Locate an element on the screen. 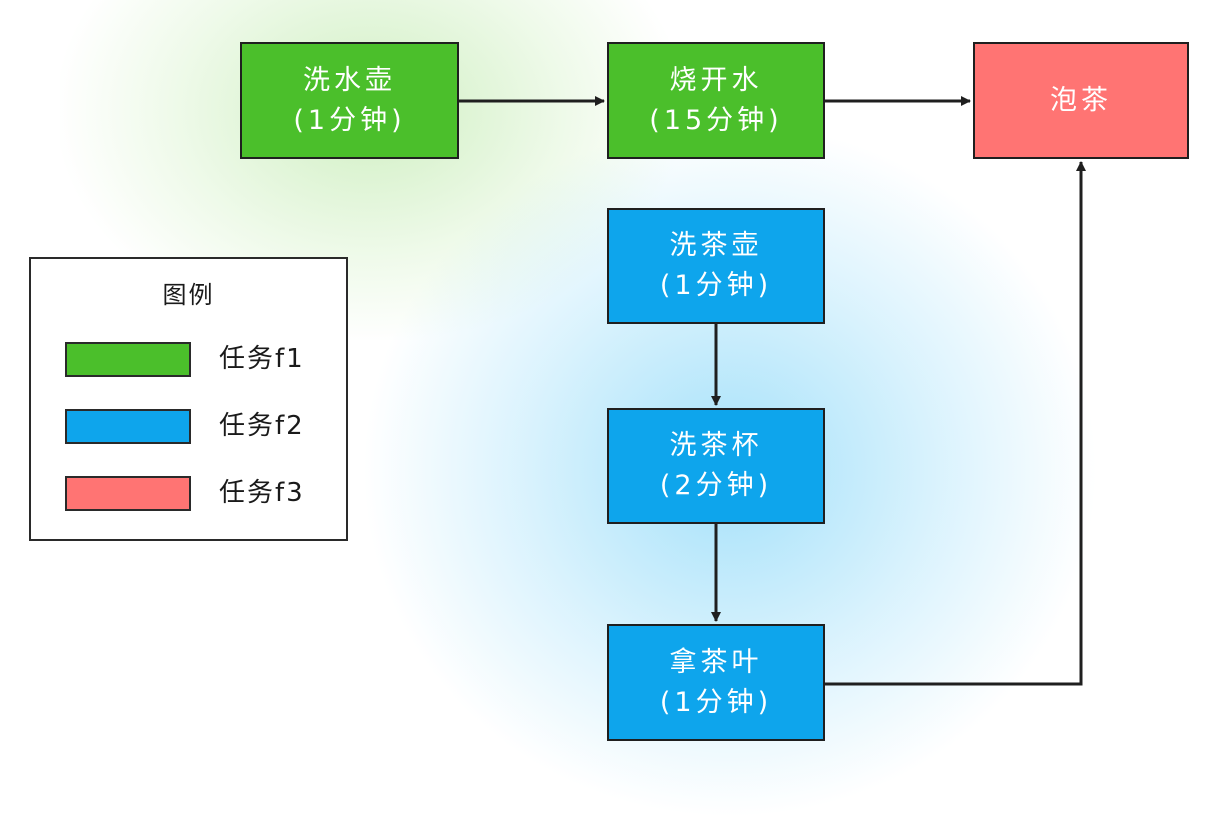 The width and height of the screenshot is (1210, 820). node-boil-water: 烧开水 (15分钟) is located at coordinates (716, 100).